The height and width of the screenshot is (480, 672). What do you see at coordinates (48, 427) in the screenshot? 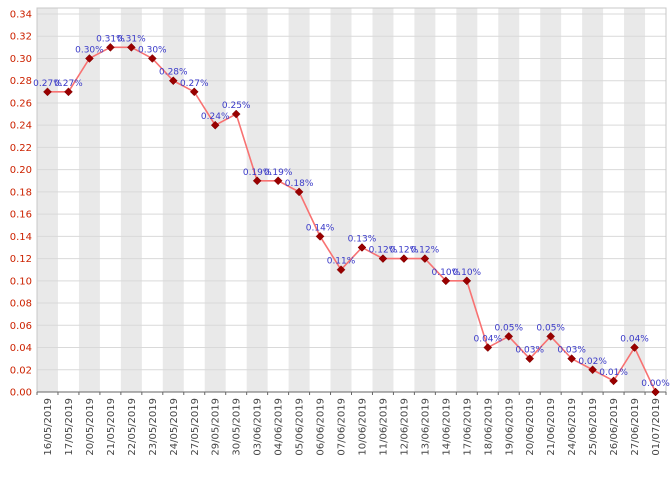
I see `x-tick-label: 16/05/2019` at bounding box center [48, 427].